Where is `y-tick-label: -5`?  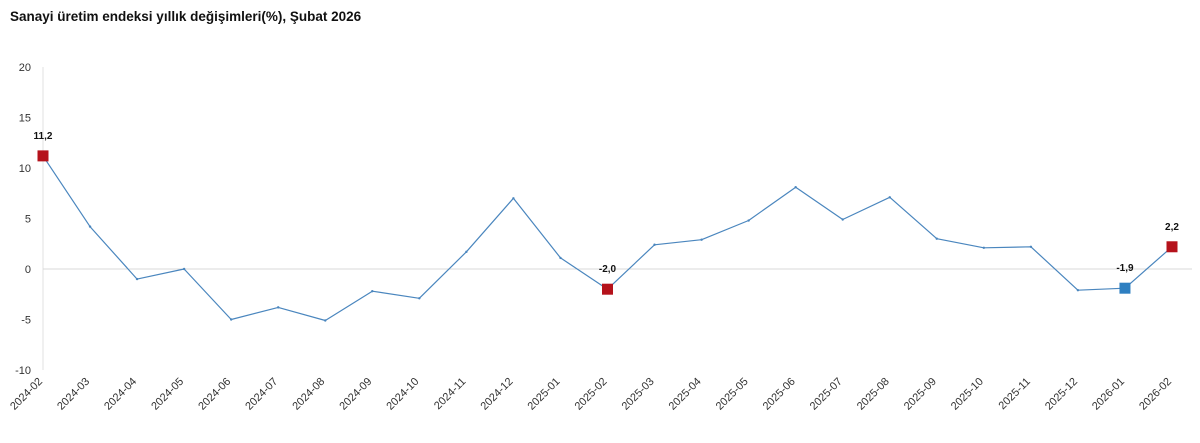
y-tick-label: -5 is located at coordinates (26, 321).